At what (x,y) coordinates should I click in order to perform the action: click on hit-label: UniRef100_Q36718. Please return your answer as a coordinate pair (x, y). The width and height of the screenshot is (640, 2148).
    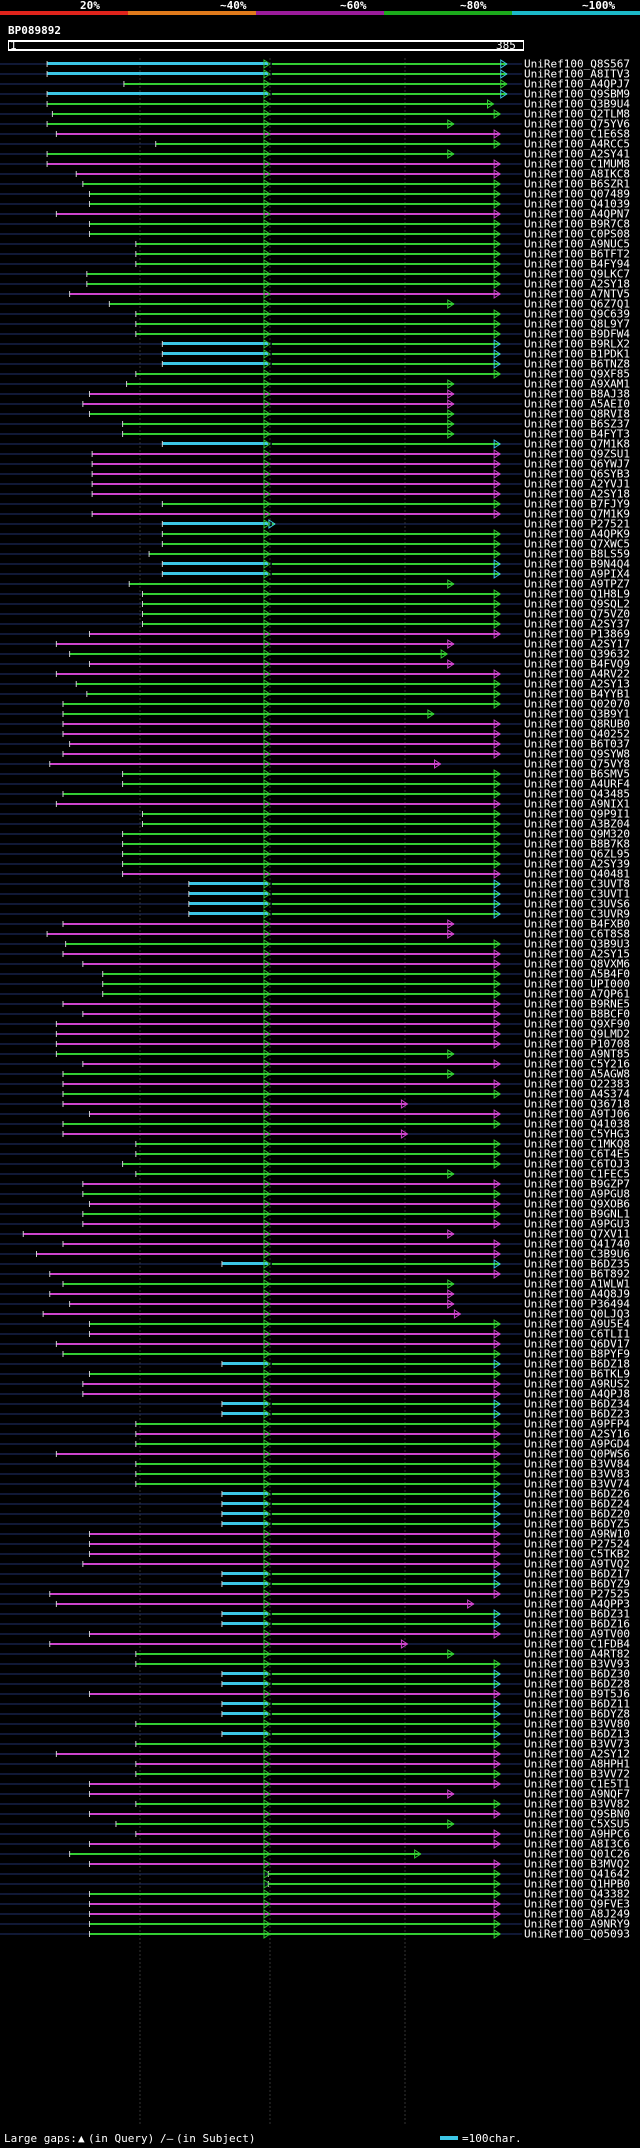
    Looking at the image, I should click on (577, 1104).